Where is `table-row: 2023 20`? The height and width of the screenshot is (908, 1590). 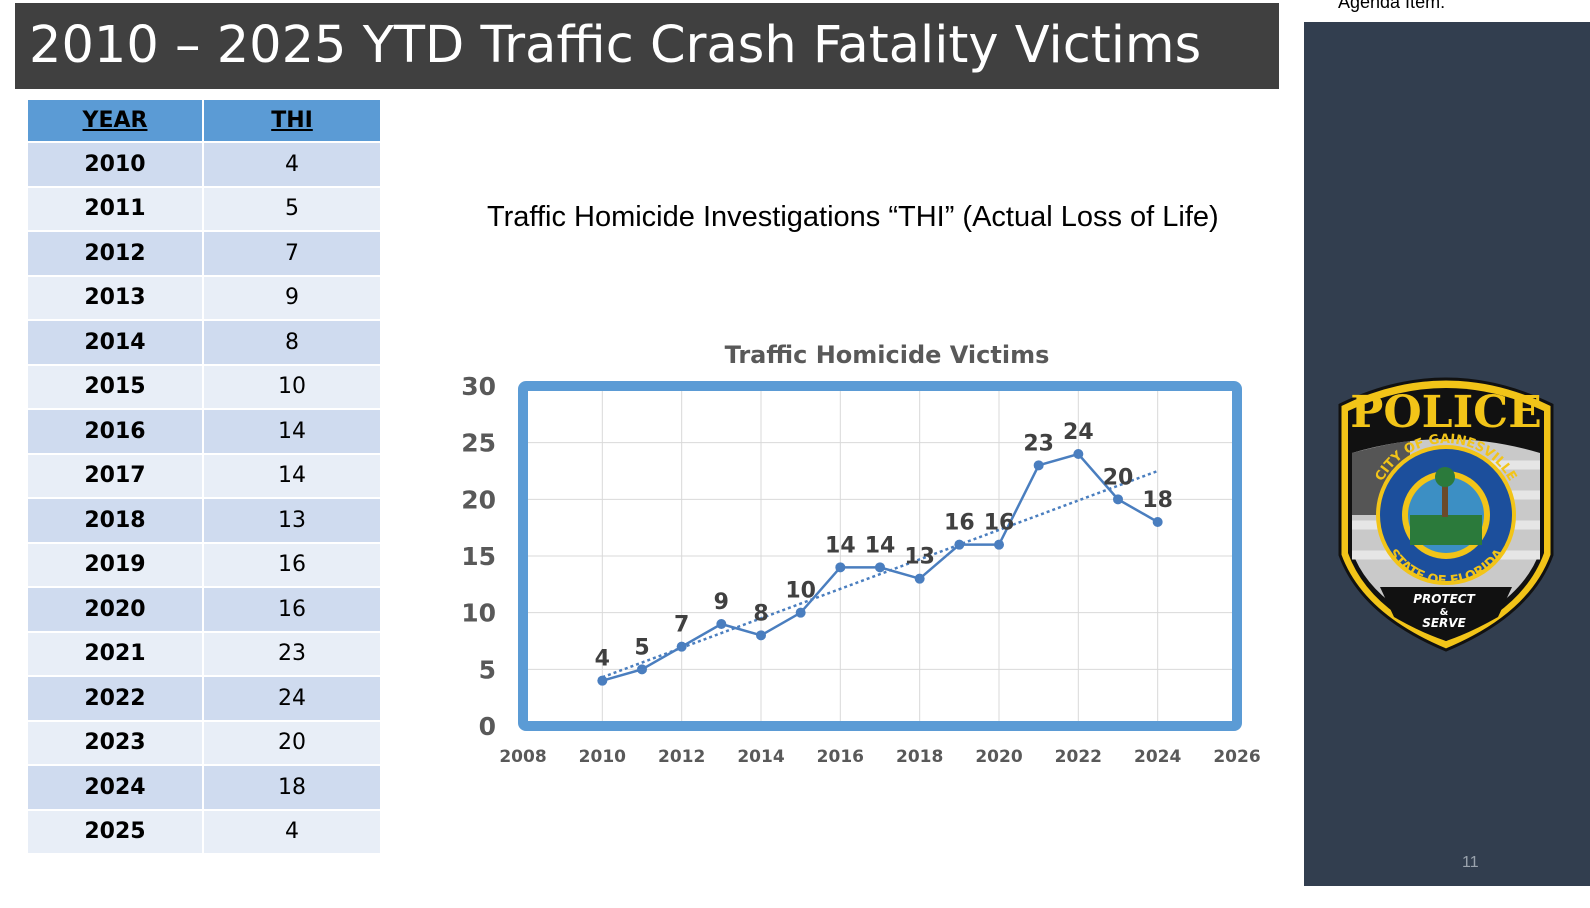
table-row: 2023 20 is located at coordinates (204, 742).